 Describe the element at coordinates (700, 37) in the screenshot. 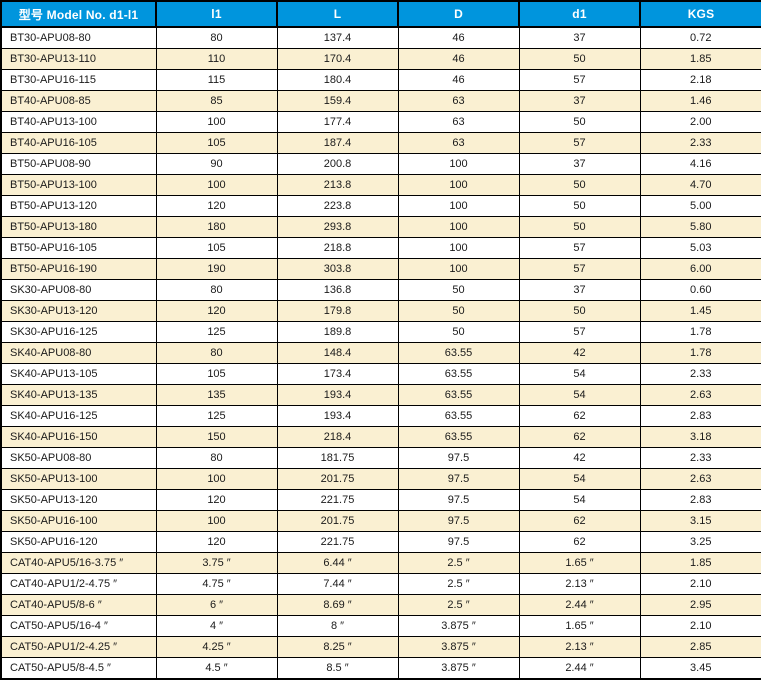

I see `kgs-cell: 0.72` at that location.